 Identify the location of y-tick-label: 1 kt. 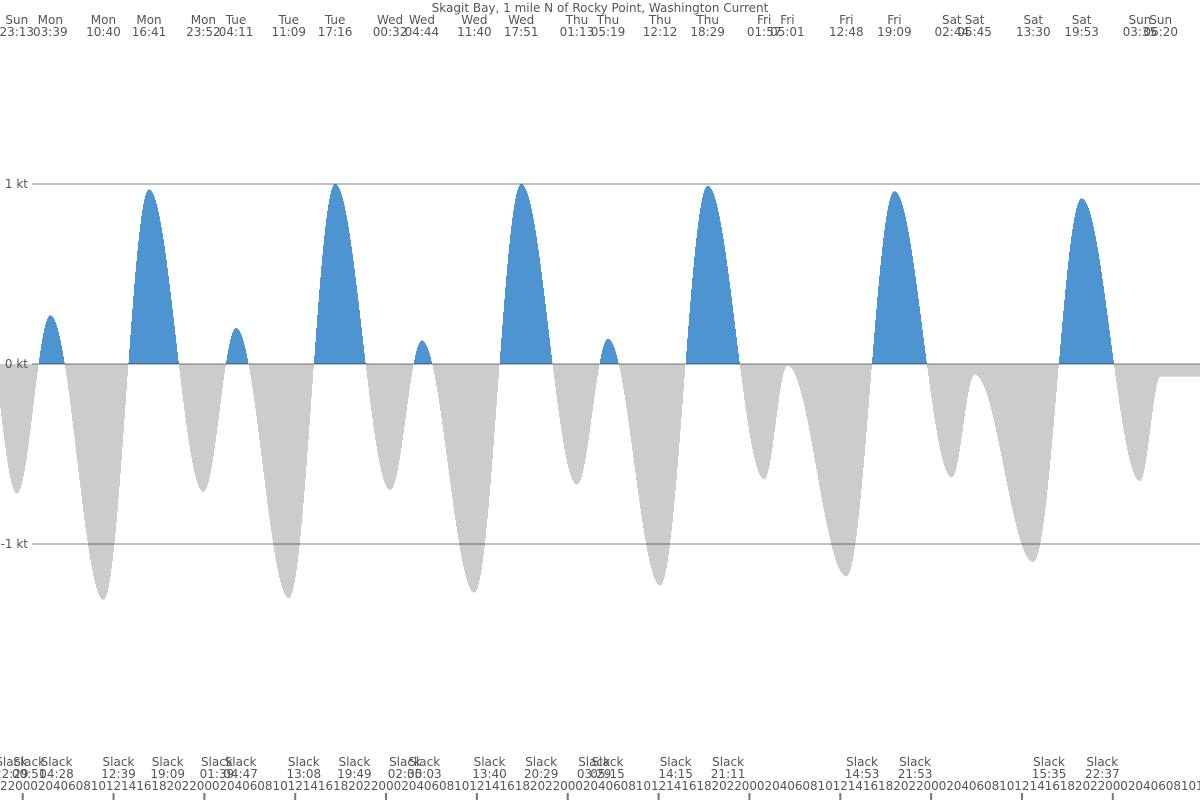
(16, 184).